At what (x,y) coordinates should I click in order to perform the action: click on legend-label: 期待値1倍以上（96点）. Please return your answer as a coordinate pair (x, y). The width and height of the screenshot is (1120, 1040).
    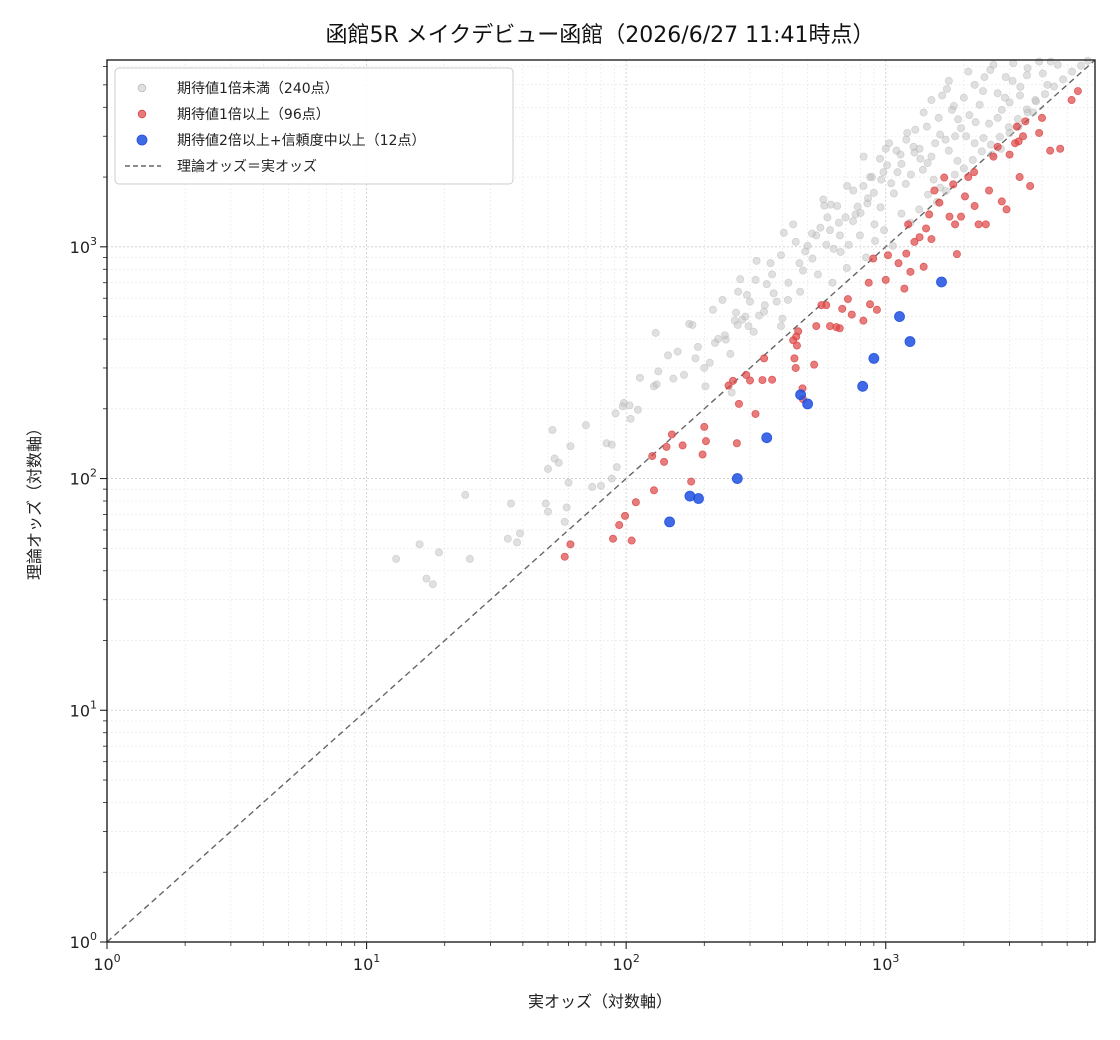
    Looking at the image, I should click on (253, 115).